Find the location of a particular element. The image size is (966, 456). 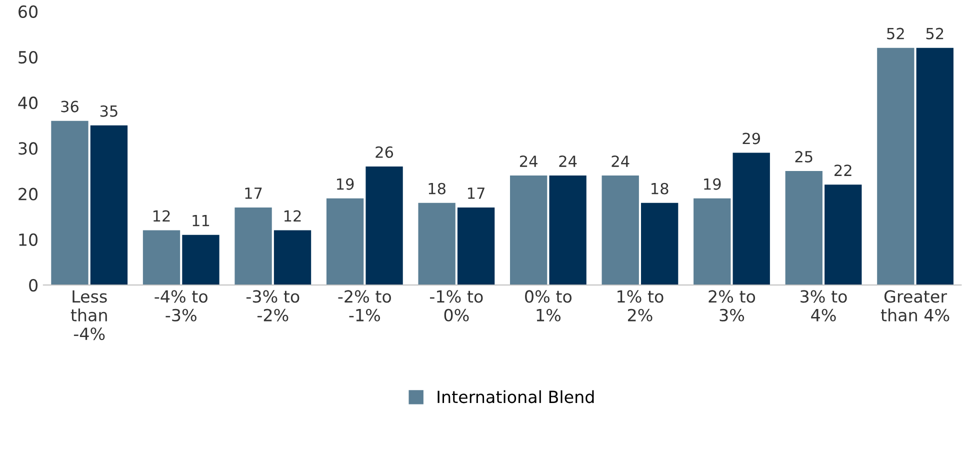

data-label: 22 is located at coordinates (843, 170).